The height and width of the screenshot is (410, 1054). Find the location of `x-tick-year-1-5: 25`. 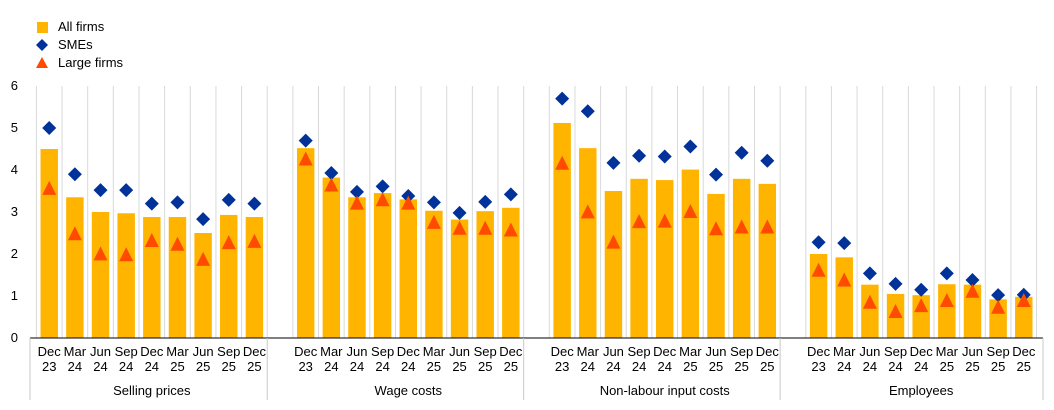

x-tick-year-1-5: 25 is located at coordinates (434, 366).